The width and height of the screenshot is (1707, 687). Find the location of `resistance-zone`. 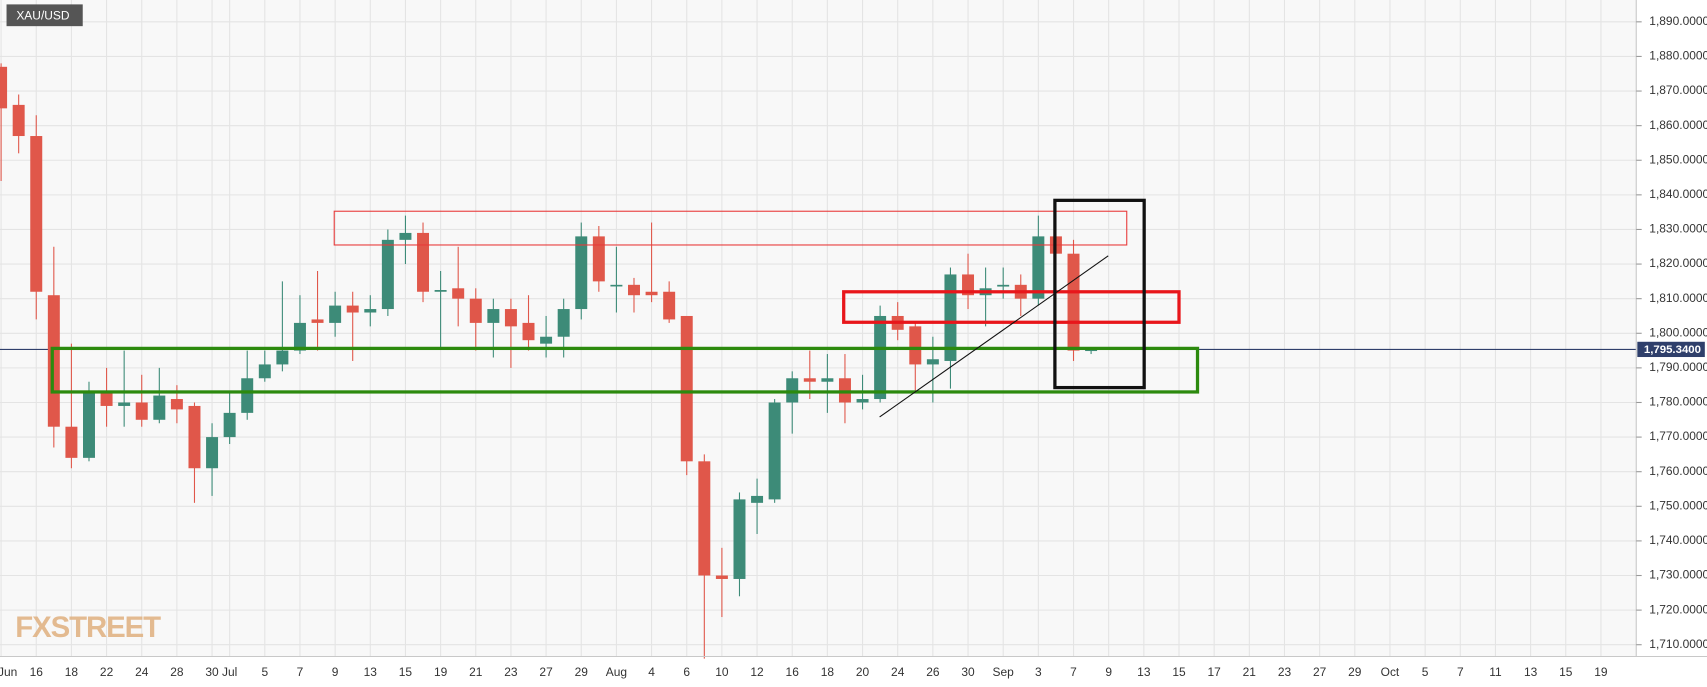

resistance-zone is located at coordinates (730, 228).